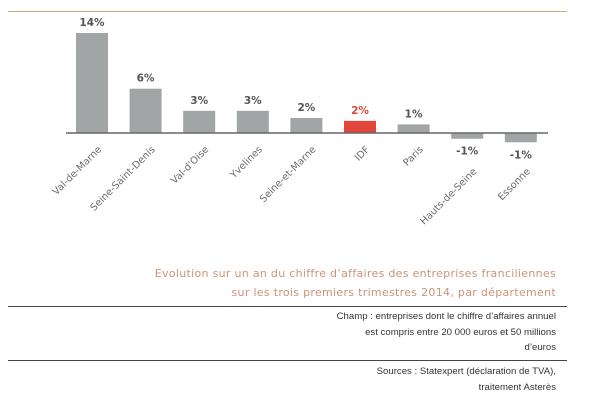 Image resolution: width=602 pixels, height=412 pixels. Describe the element at coordinates (146, 79) in the screenshot. I see `data-label-seine-saint-denis: 6%` at that location.